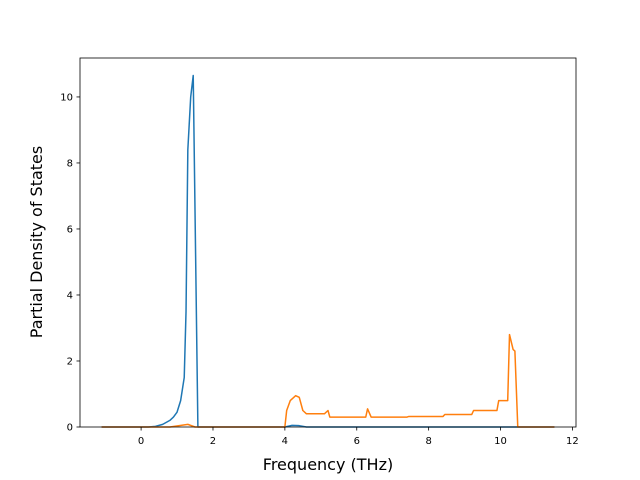  I want to click on x-tick-label: 6, so click(357, 441).